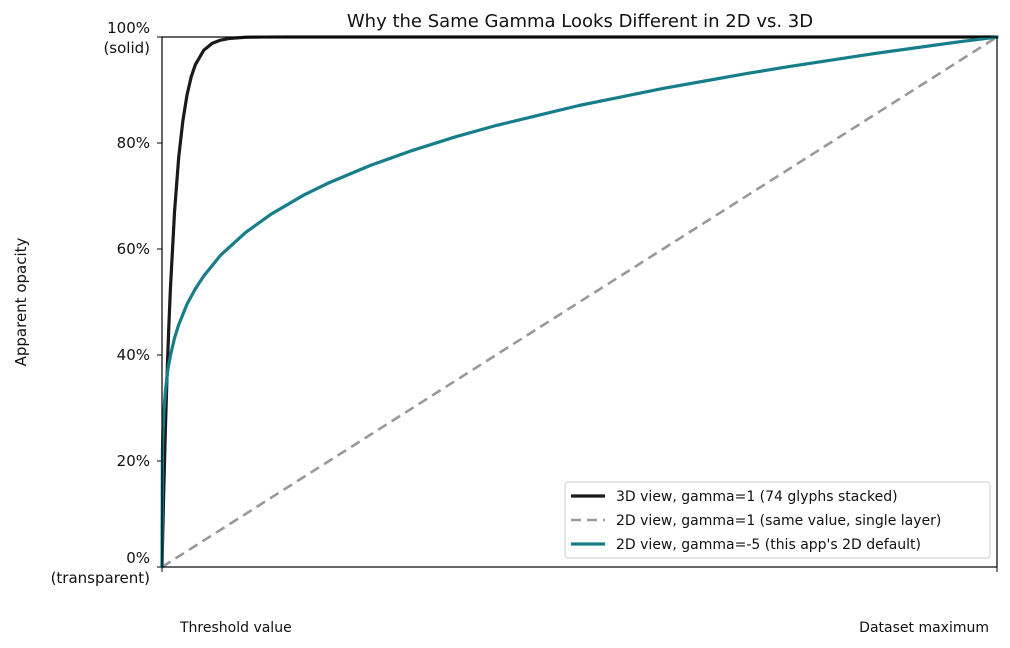 This screenshot has height=648, width=1010. What do you see at coordinates (757, 497) in the screenshot?
I see `legend-label: 3D view, gamma=1 (74 glyphs stacked)` at bounding box center [757, 497].